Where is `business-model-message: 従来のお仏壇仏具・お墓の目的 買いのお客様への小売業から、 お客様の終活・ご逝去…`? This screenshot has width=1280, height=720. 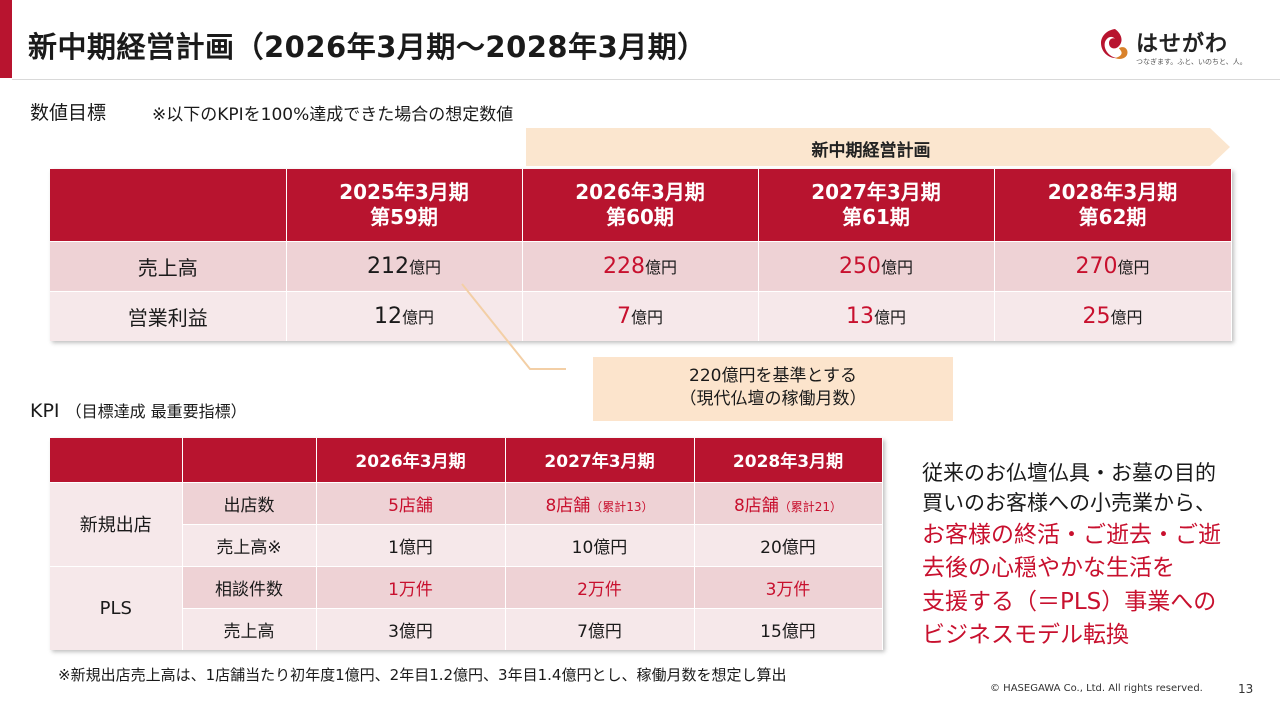
business-model-message: 従来のお仏壇仏具・お墓の目的 買いのお客様への小売業から、 お客様の終活・ご逝去… is located at coordinates (1092, 555).